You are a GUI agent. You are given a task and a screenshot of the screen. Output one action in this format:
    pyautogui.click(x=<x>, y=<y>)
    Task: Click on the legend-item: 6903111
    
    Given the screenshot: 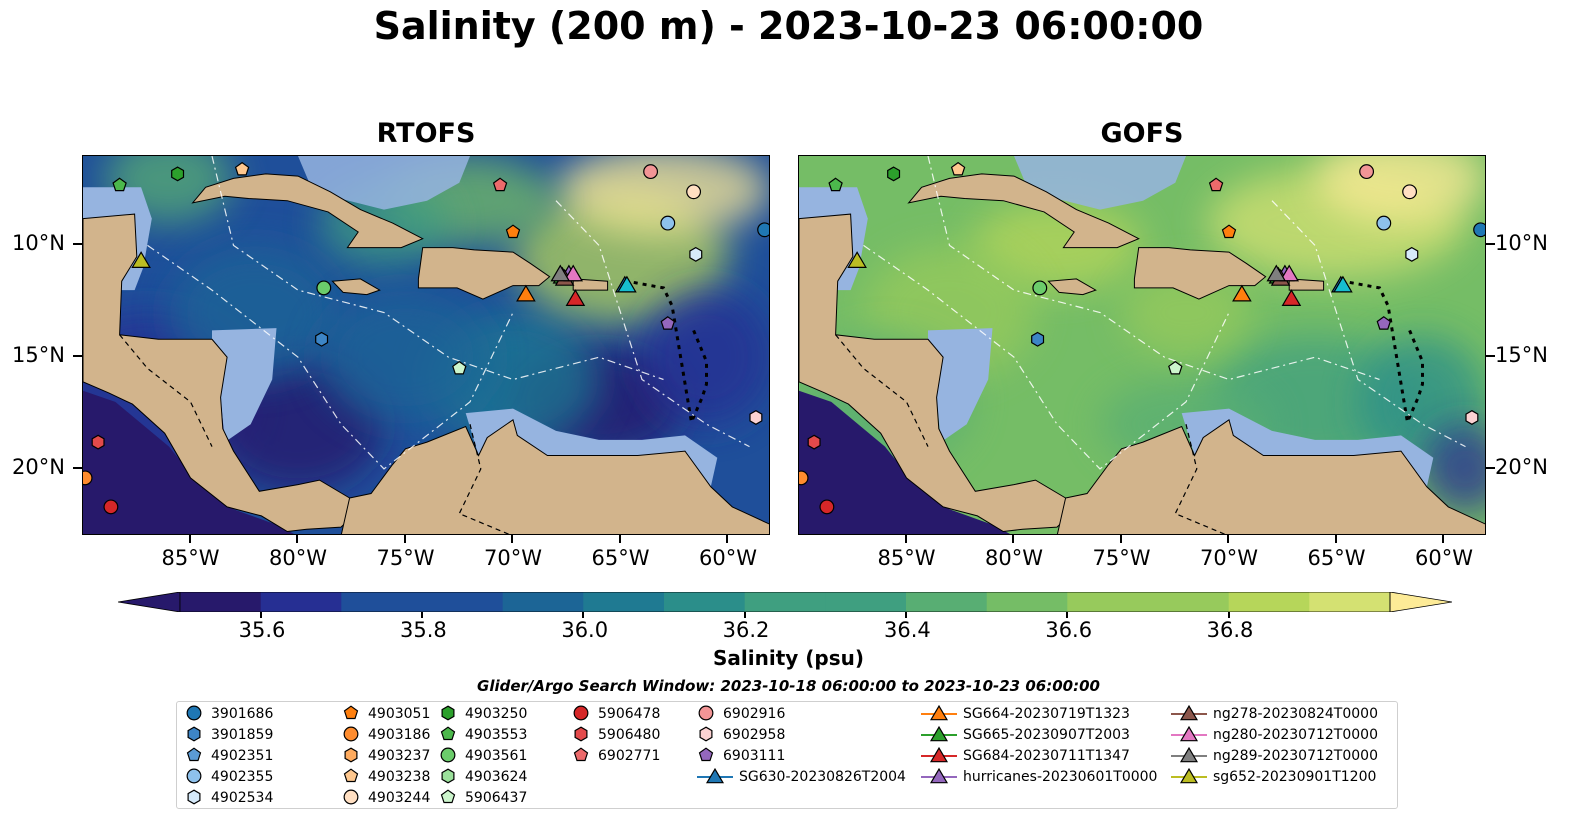 What is the action you would take?
    pyautogui.click(x=741, y=756)
    